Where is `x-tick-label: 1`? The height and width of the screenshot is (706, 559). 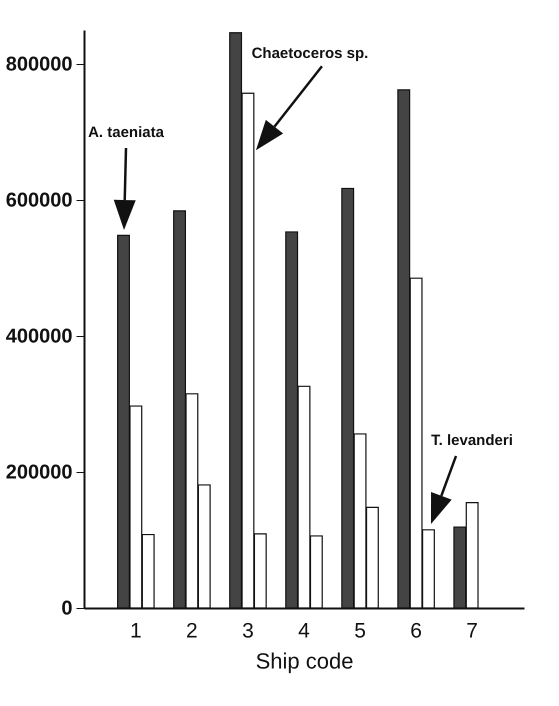 x-tick-label: 1 is located at coordinates (136, 631).